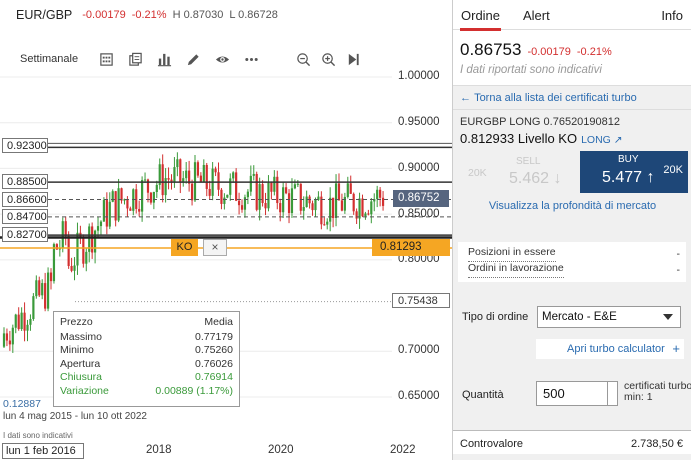  What do you see at coordinates (25, 199) in the screenshot?
I see `level-tag: 0.86600` at bounding box center [25, 199].